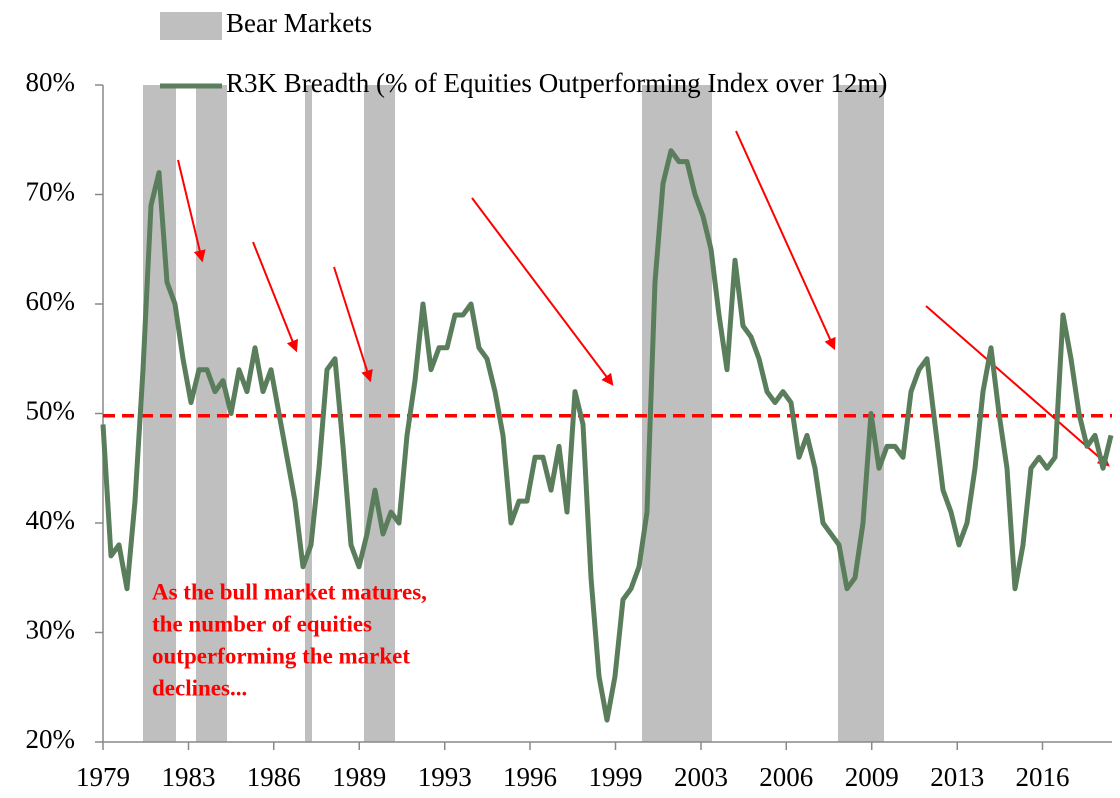 Image resolution: width=1120 pixels, height=798 pixels. What do you see at coordinates (957, 777) in the screenshot?
I see `x-tick-label: 2013` at bounding box center [957, 777].